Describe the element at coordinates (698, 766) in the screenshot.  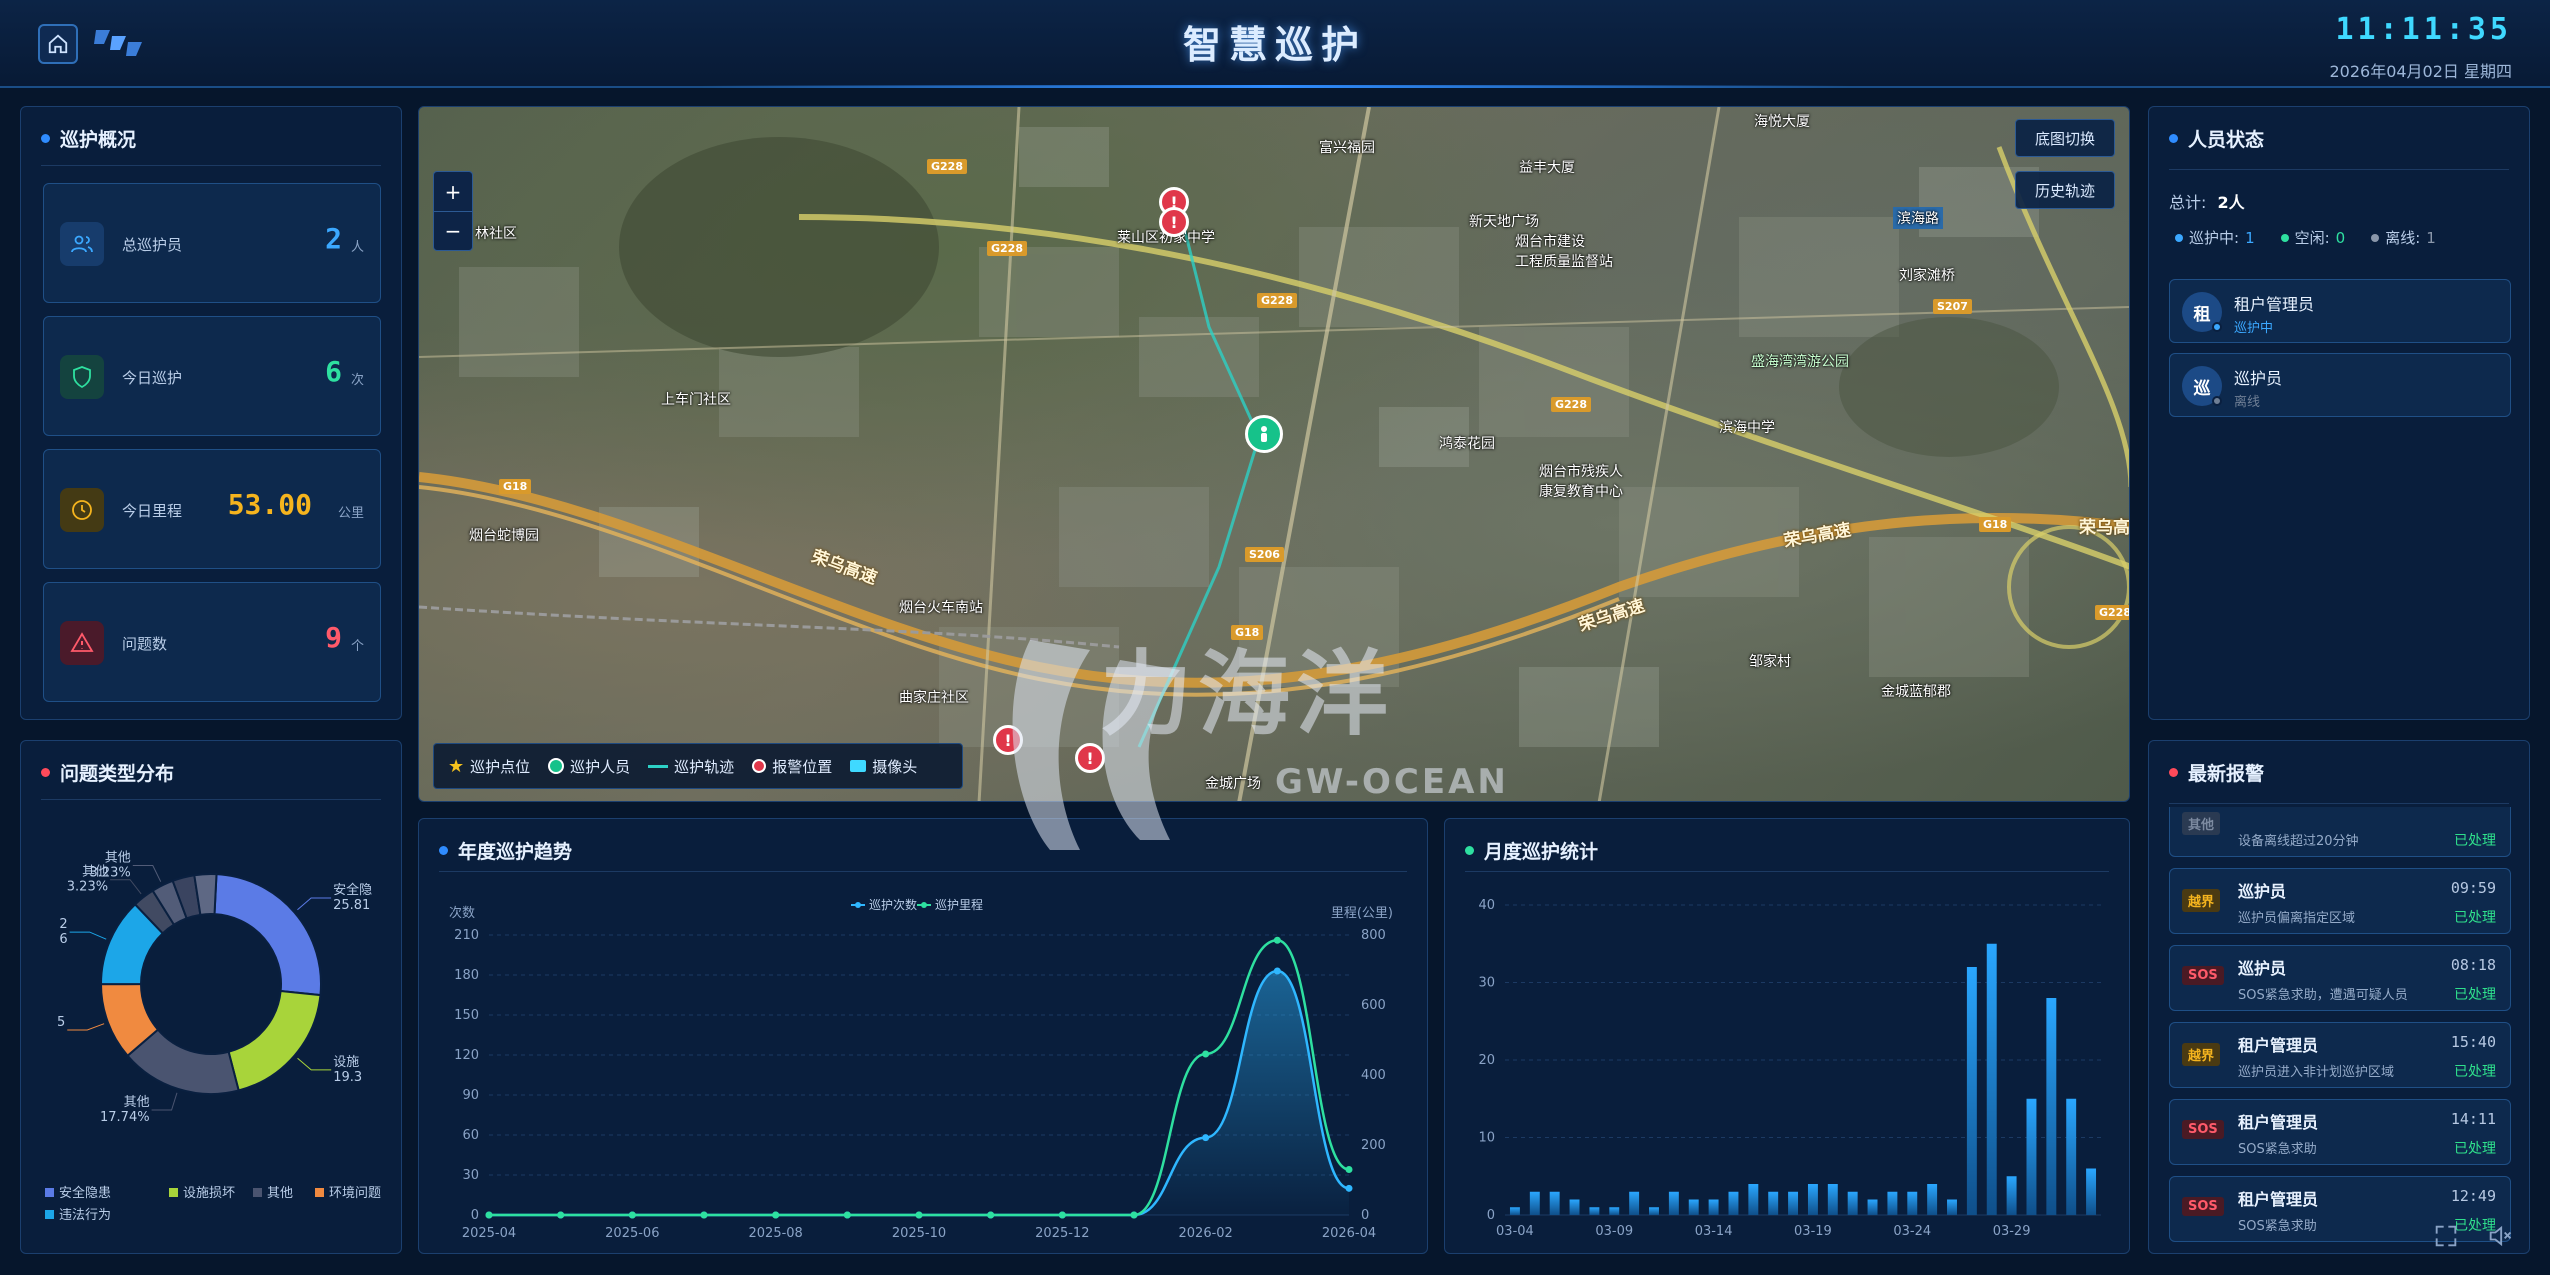
I see `map-legend: ★ 巡护点位 巡护人员 巡护轨迹 报警位置 摄像头` at that location.